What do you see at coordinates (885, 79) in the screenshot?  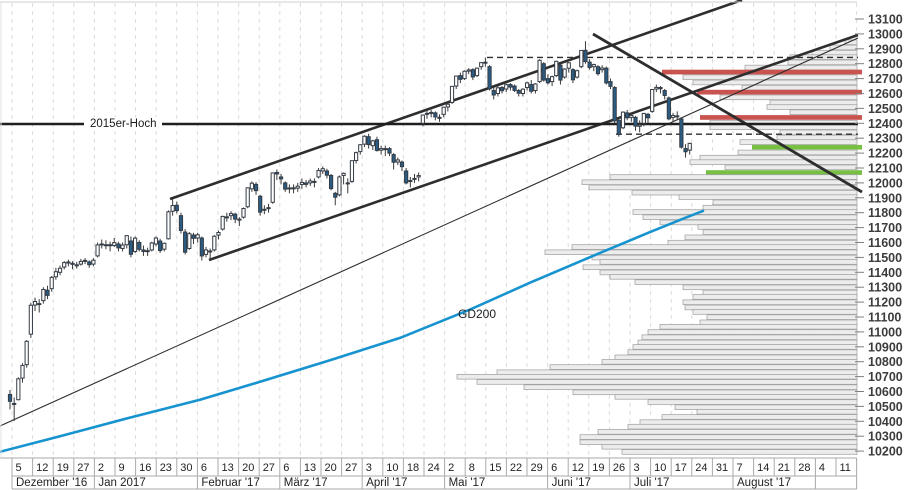 I see `svg-text: 12700` at bounding box center [885, 79].